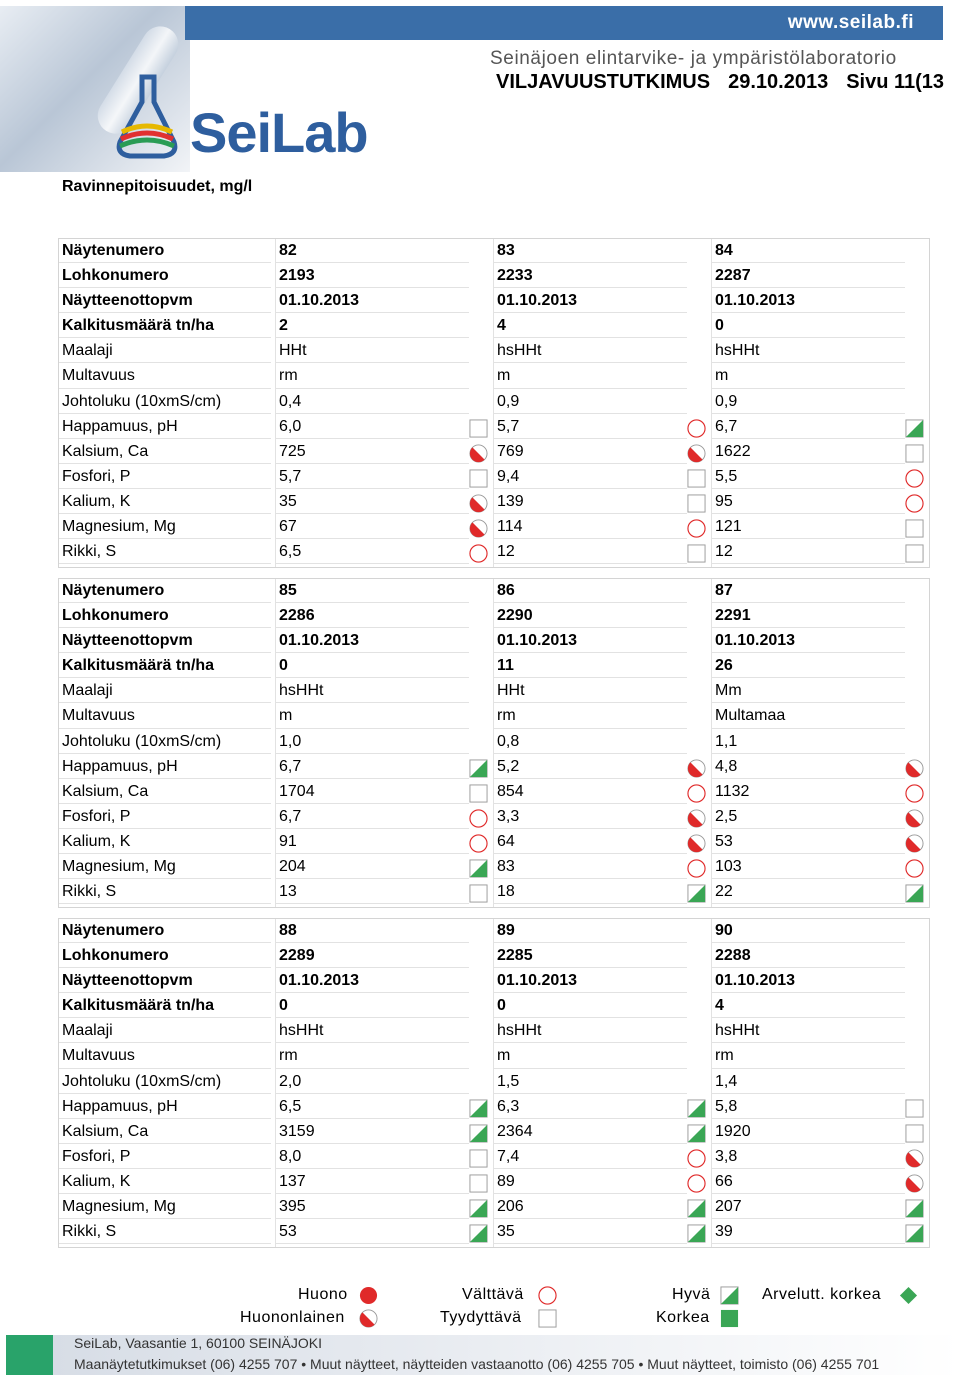  I want to click on table-row: Multavuus m rm Multamaa, so click(494, 716).